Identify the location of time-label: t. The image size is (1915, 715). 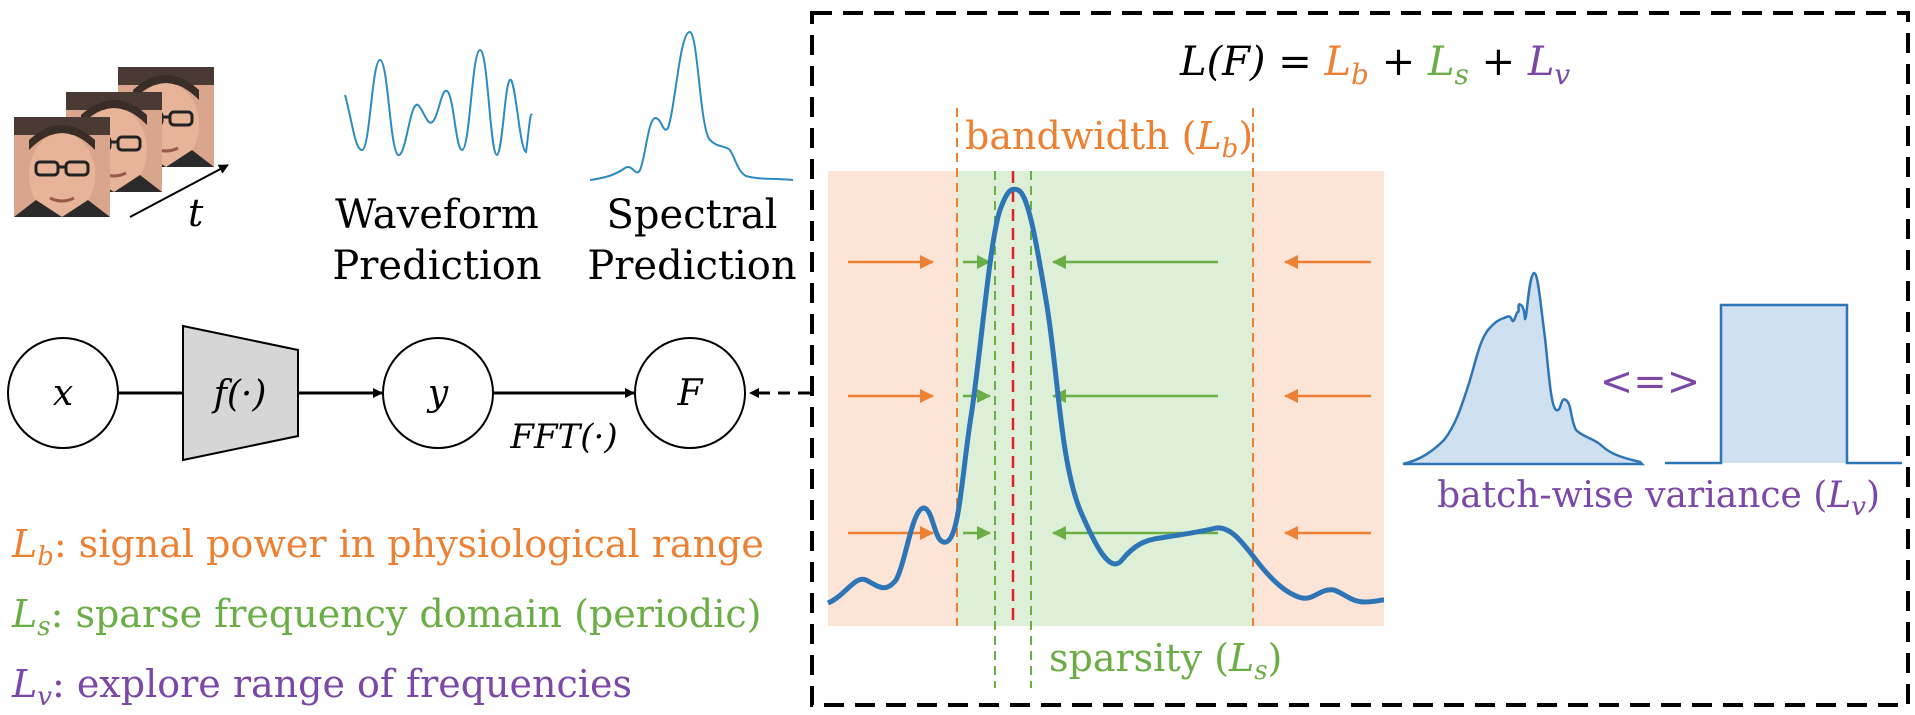
(196, 213).